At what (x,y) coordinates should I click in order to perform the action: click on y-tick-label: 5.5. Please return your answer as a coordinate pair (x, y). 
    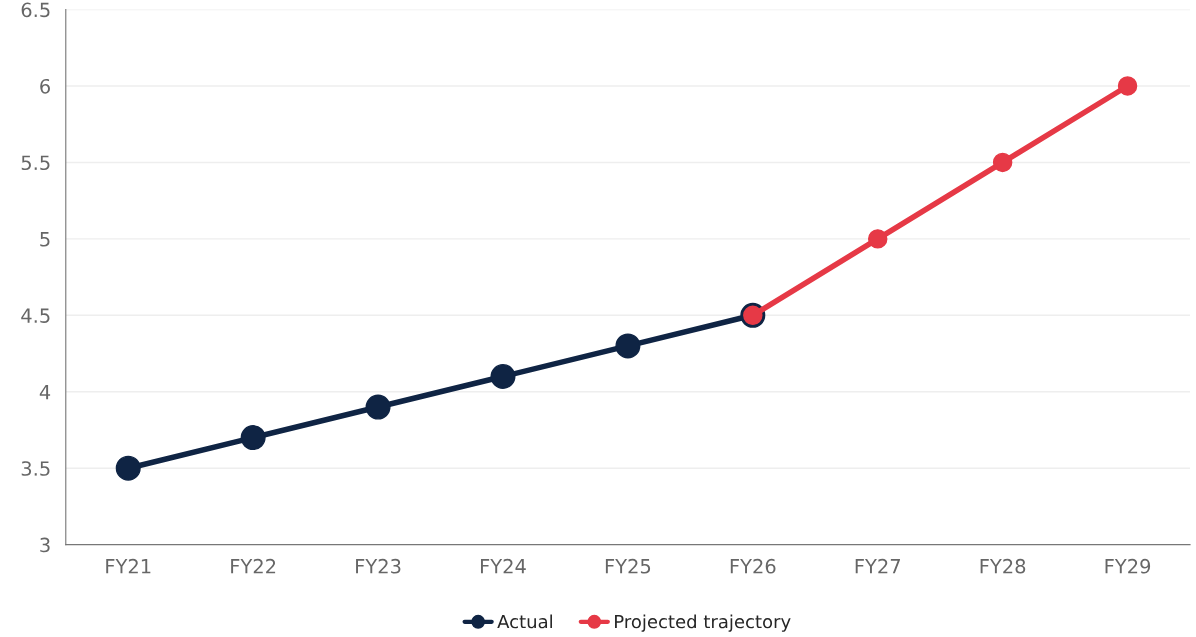
    Looking at the image, I should click on (35, 163).